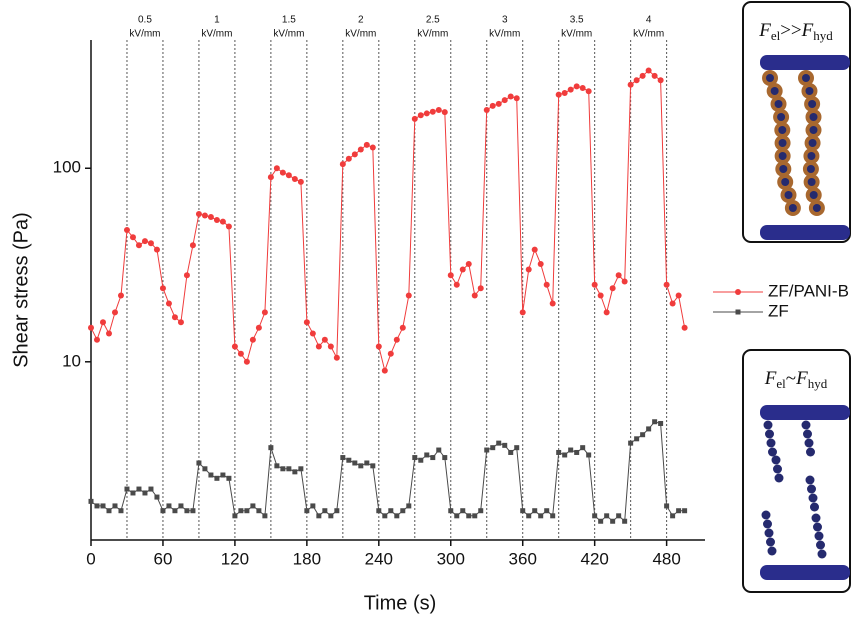  What do you see at coordinates (90, 558) in the screenshot?
I see `x-tick-label: 0` at bounding box center [90, 558].